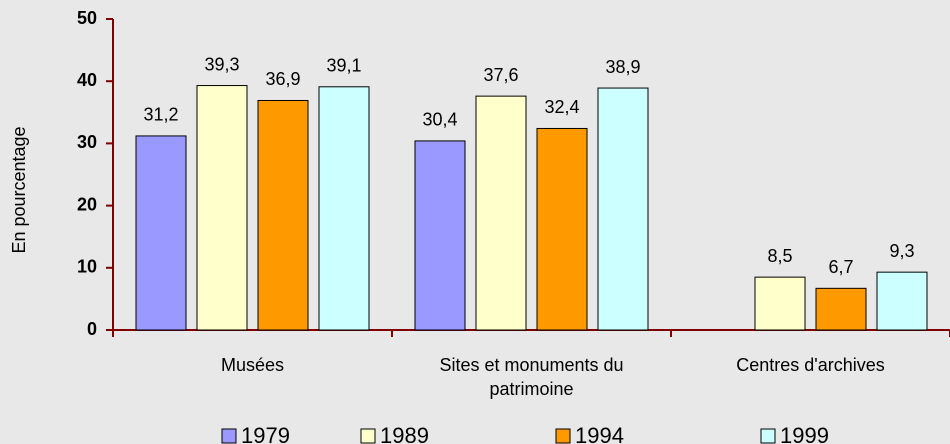  I want to click on value-label: 8,5, so click(779, 256).